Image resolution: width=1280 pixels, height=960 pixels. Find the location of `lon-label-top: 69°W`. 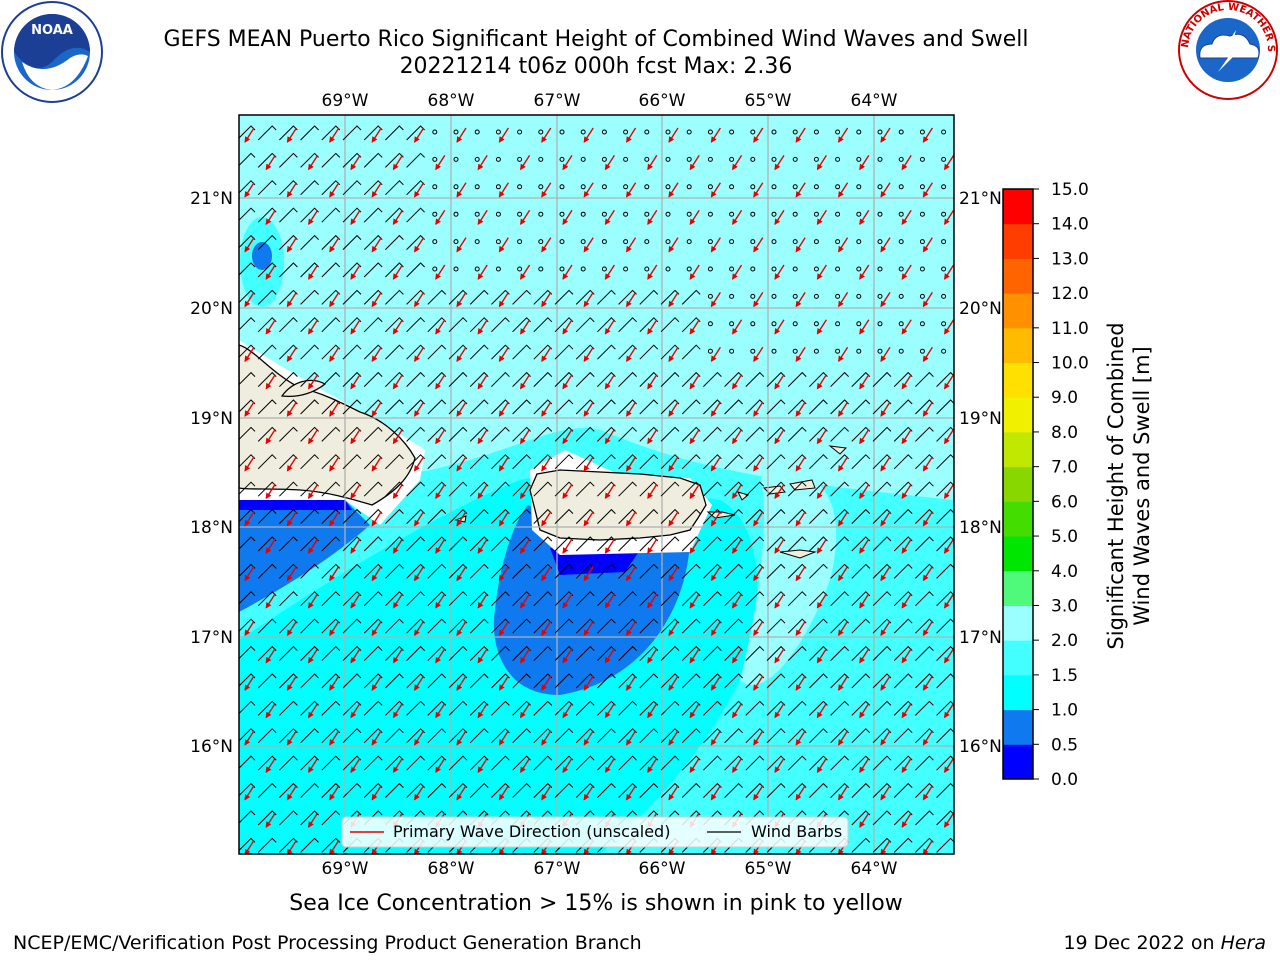

lon-label-top: 69°W is located at coordinates (345, 101).